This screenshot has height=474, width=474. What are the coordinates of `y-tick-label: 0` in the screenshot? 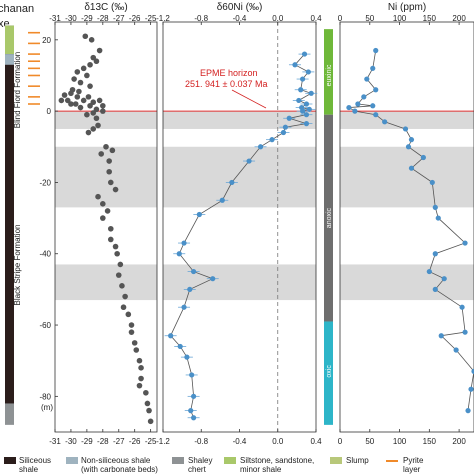 It's located at (49, 111).